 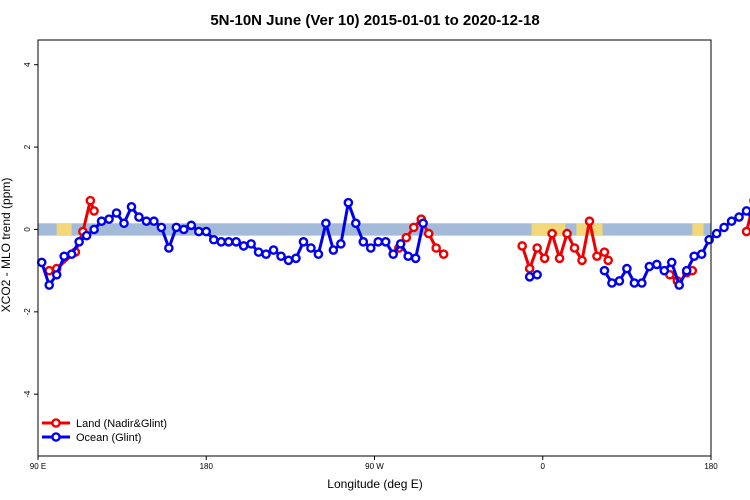 I want to click on legend: Land (Nadir&Glint) Ocean (Glint), so click(x=104, y=431).